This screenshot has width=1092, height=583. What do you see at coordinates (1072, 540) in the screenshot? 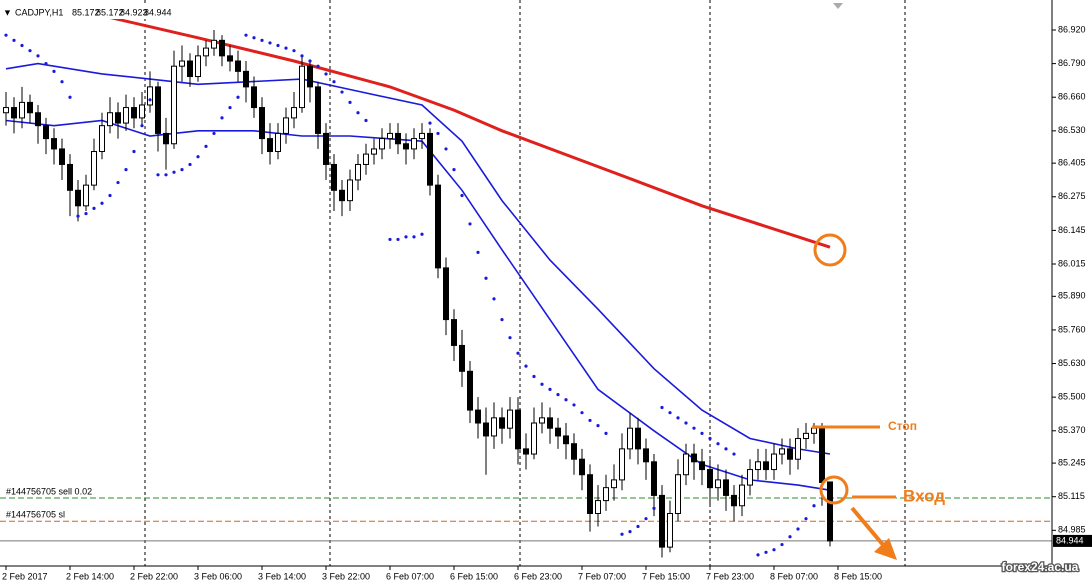
I see `price-label-bg` at bounding box center [1072, 540].